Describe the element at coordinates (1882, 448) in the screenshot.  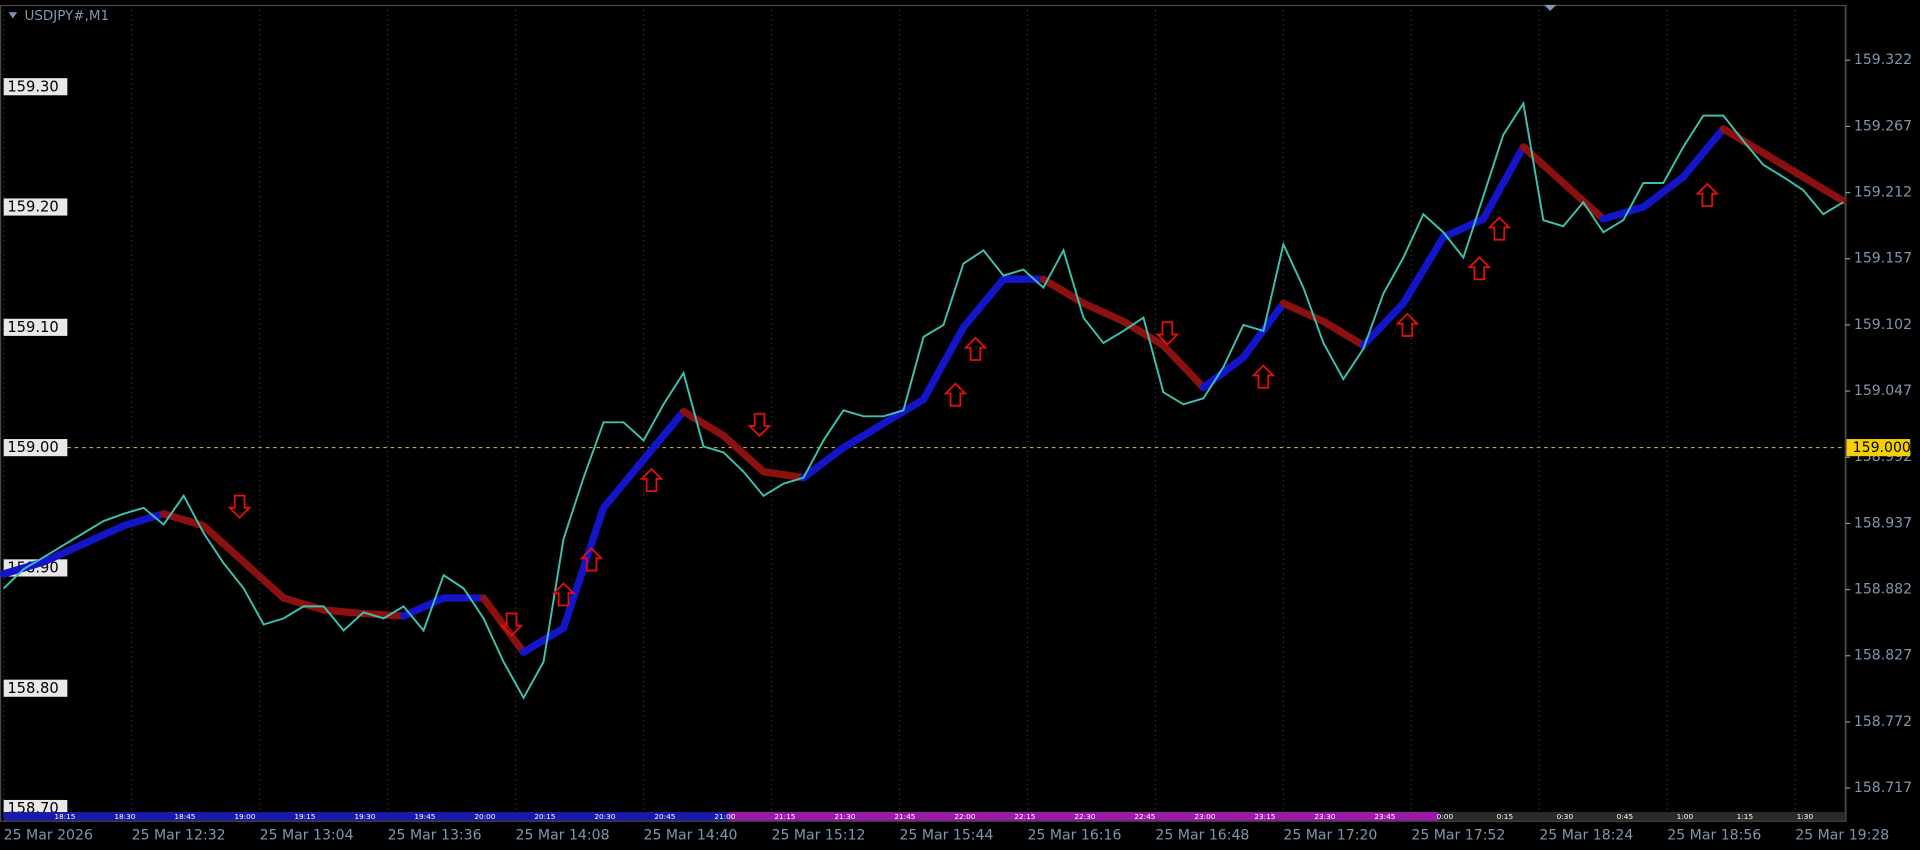
I see `price-label: 159.000` at that location.